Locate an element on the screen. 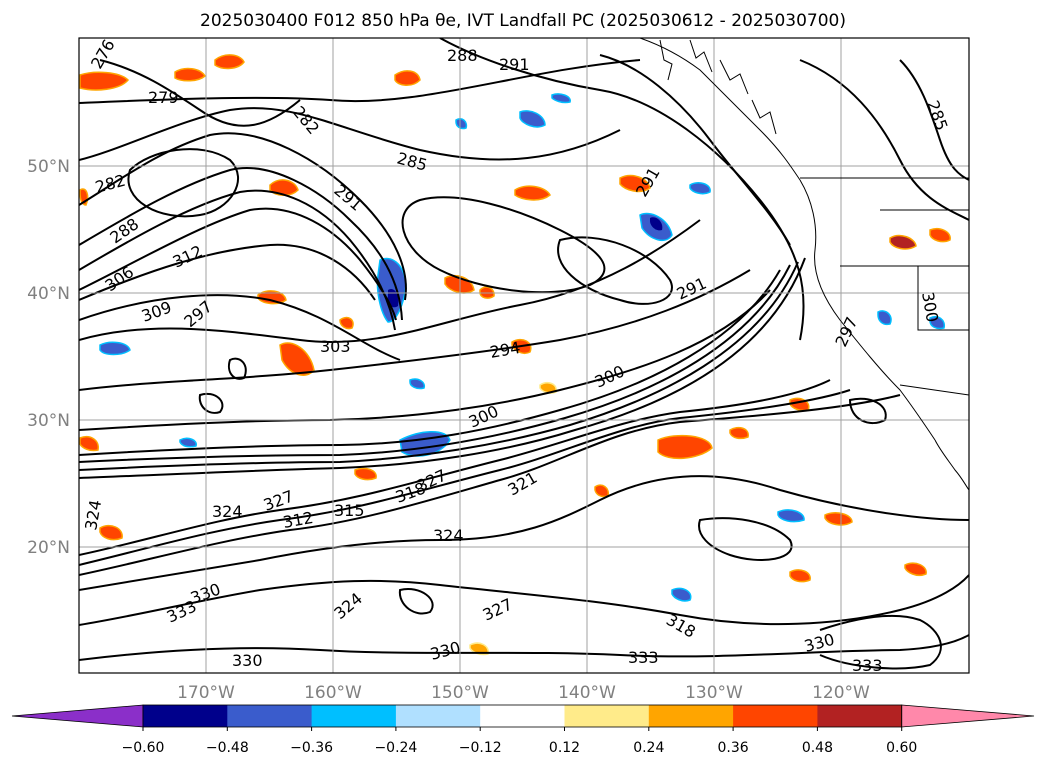 The width and height of the screenshot is (1047, 767). colorbar-tick-label: −0.48 is located at coordinates (227, 748).